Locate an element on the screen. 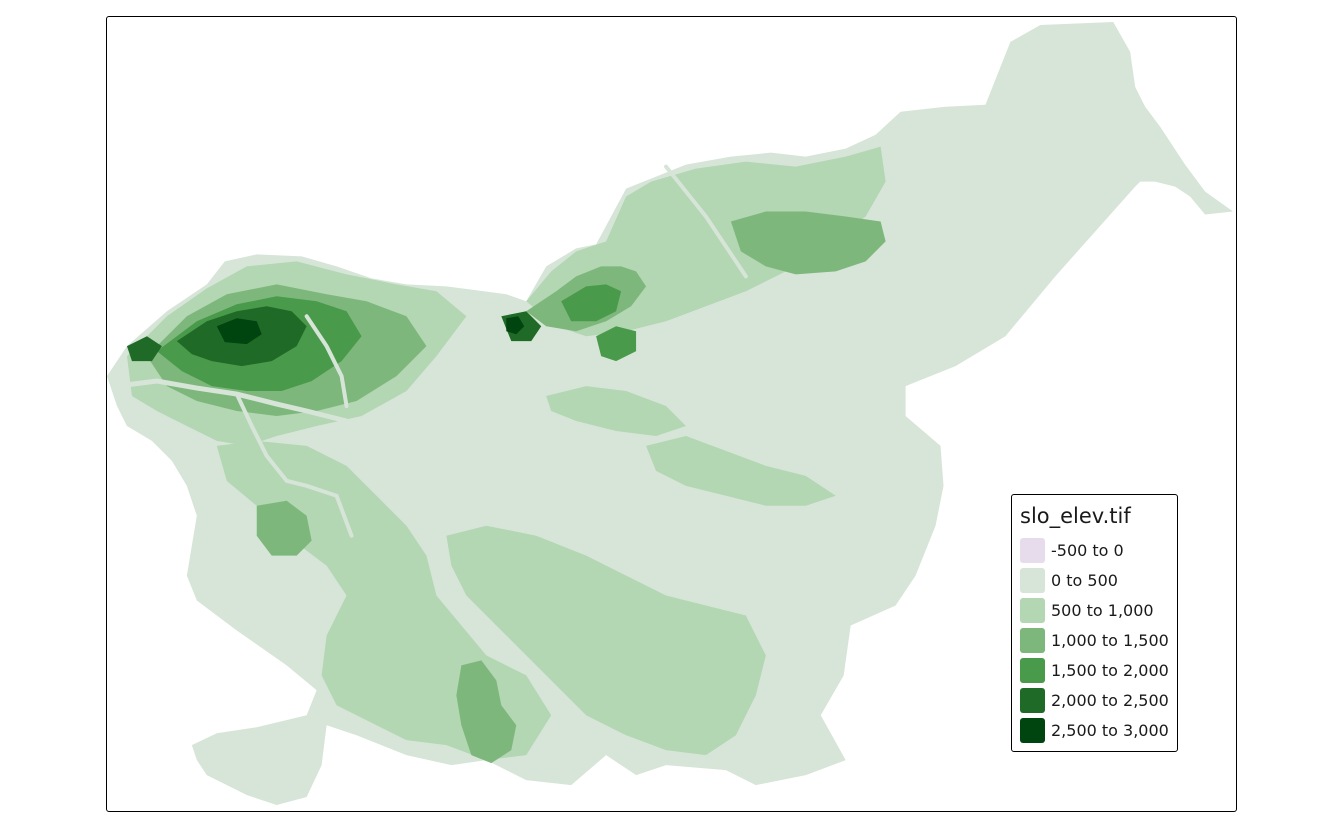  legend-item: 2,500 to 3,000 is located at coordinates (1094, 730).